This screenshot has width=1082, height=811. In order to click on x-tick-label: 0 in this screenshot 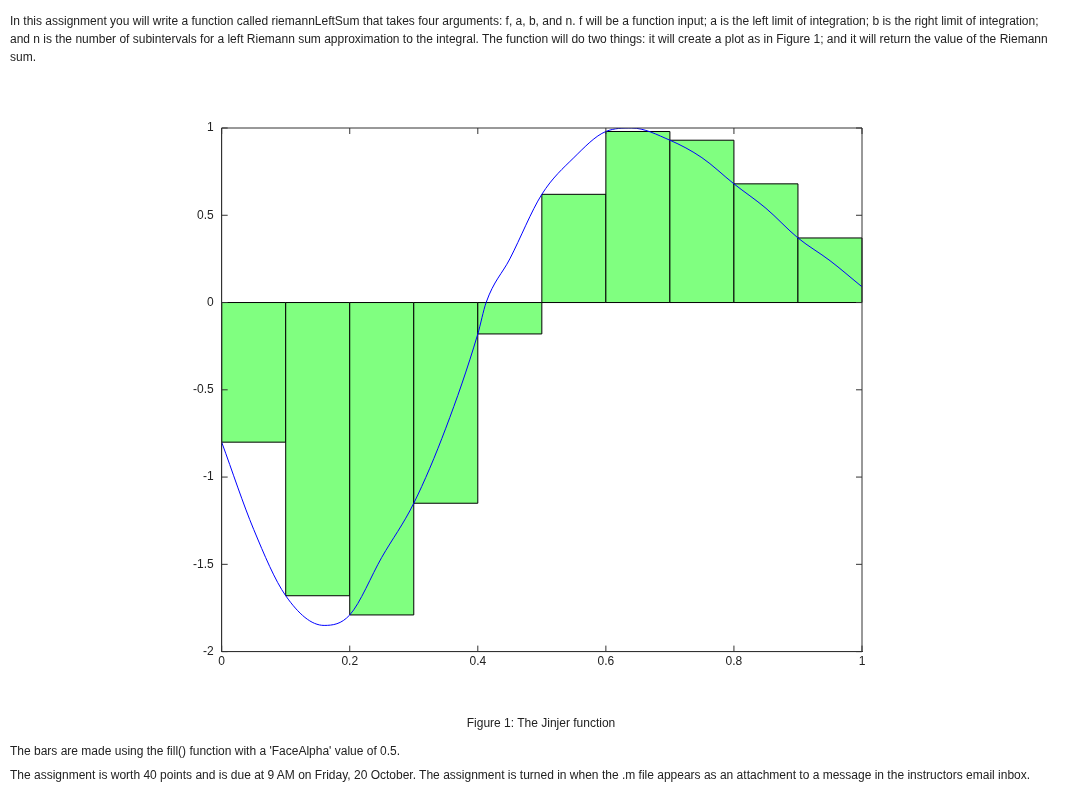, I will do `click(222, 661)`.